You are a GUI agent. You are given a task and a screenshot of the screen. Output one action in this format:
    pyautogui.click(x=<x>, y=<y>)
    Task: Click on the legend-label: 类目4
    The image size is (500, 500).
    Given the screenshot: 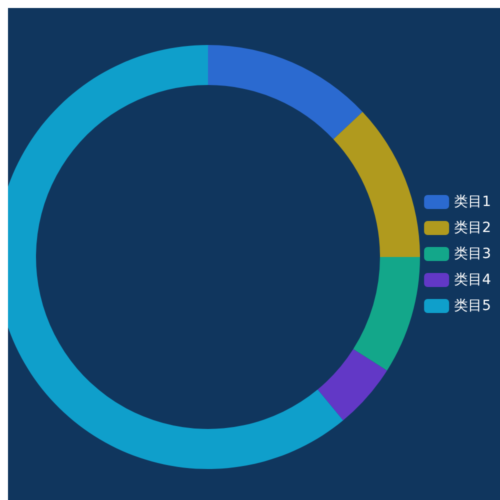 What is the action you would take?
    pyautogui.click(x=473, y=280)
    